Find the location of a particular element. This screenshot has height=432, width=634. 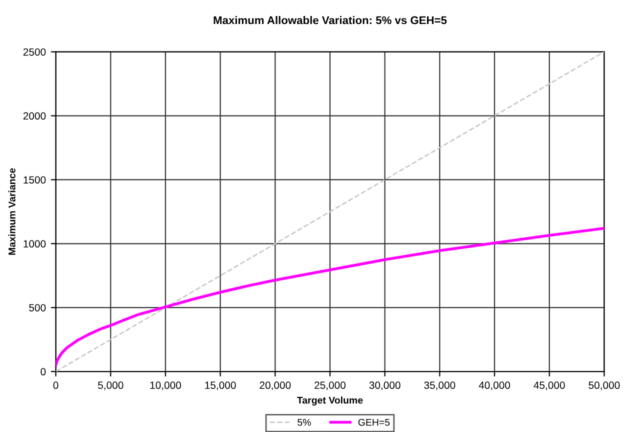

chart-title: Maximum Allowable Variation: 5% vs GEH=5 is located at coordinates (330, 20).